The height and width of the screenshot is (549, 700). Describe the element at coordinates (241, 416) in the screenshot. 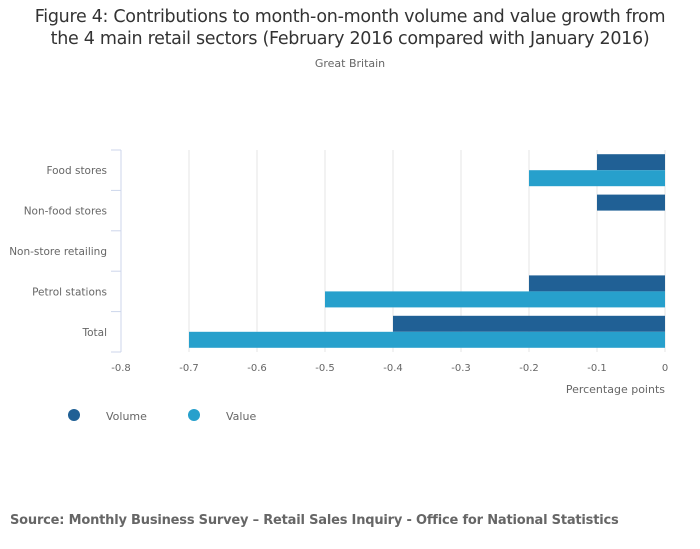

I see `legend-label-value: Value` at that location.